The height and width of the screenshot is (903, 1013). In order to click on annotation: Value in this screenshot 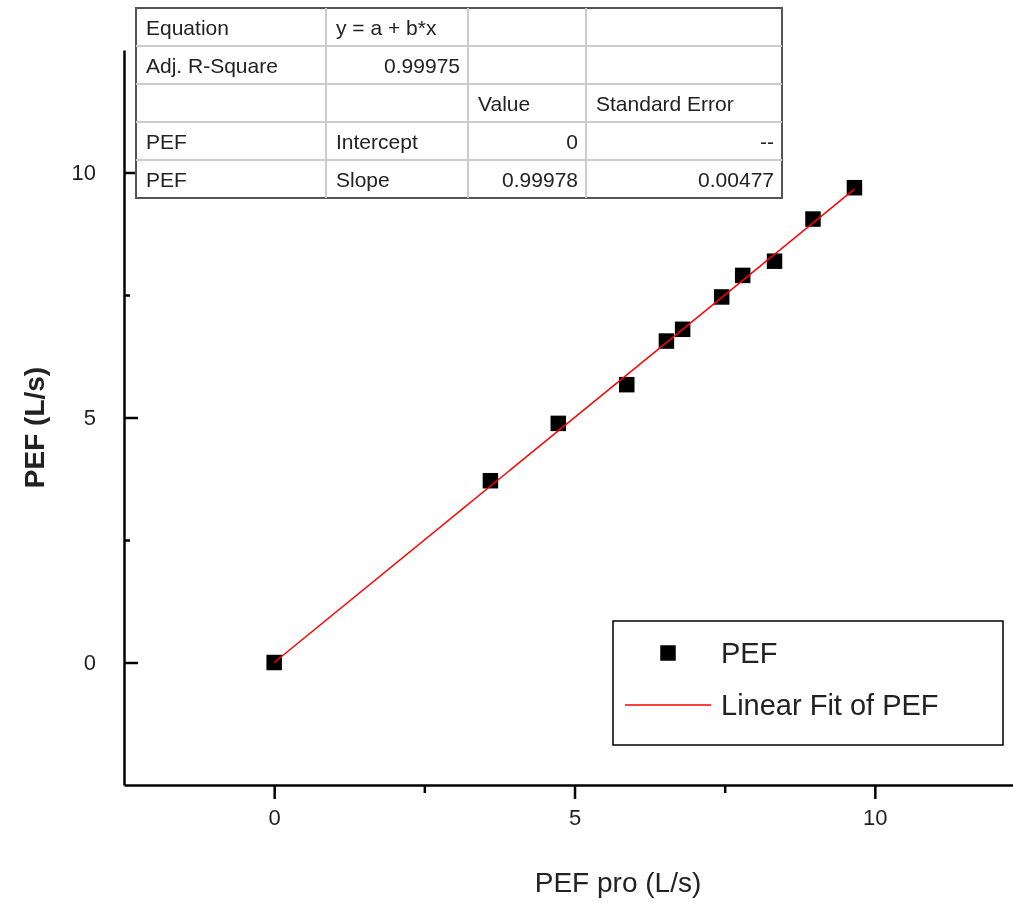, I will do `click(504, 103)`.